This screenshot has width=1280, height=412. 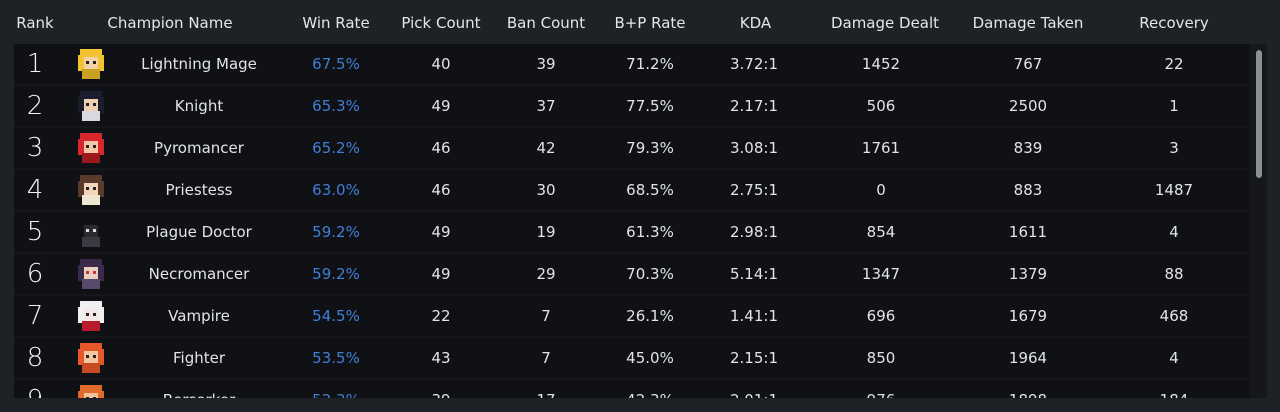 I want to click on bp-rate-cell: 70.3%, so click(x=650, y=274).